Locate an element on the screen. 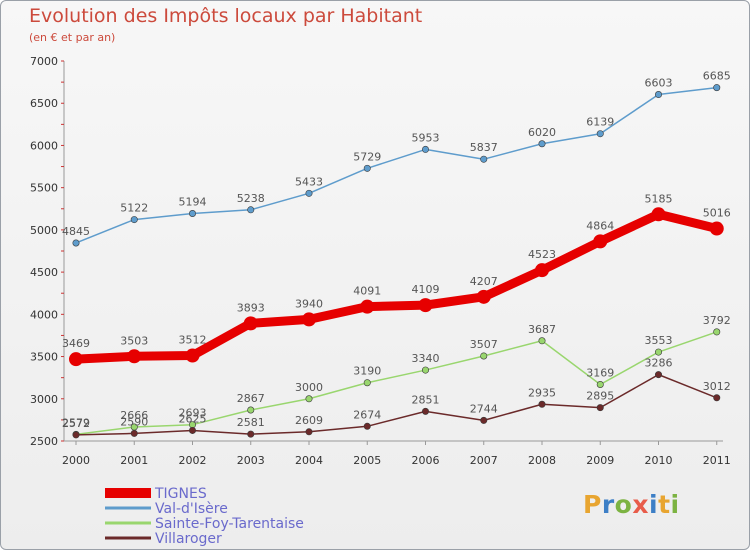 The width and height of the screenshot is (750, 550). x-tick-label: 2003 is located at coordinates (251, 460).